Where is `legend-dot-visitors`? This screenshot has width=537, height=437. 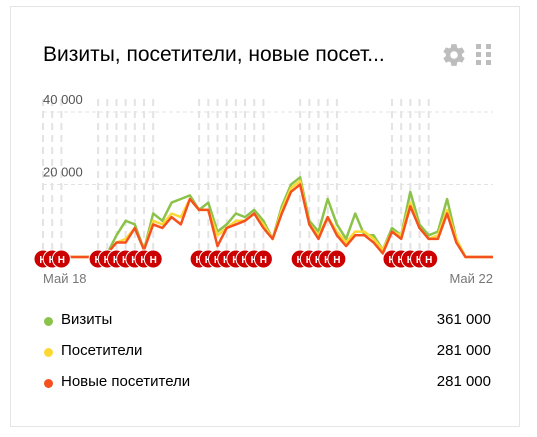
legend-dot-visitors is located at coordinates (48, 352).